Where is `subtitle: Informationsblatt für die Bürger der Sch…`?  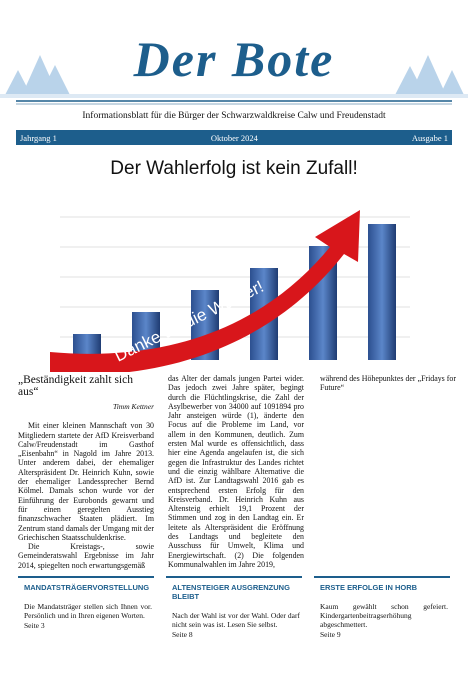 subtitle: Informationsblatt für die Bürger der Sch… is located at coordinates (234, 116).